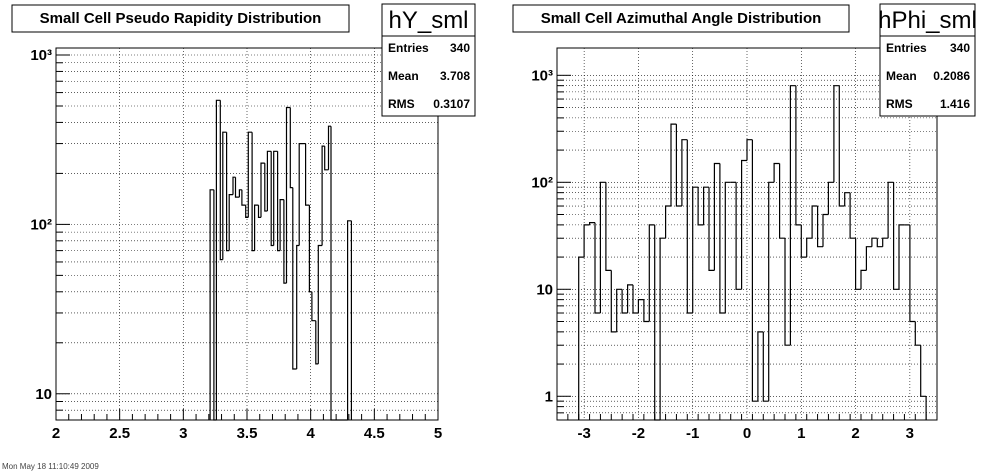  Describe the element at coordinates (551, 244) in the screenshot. I see `y-axis: 1 10 10² 10³` at that location.